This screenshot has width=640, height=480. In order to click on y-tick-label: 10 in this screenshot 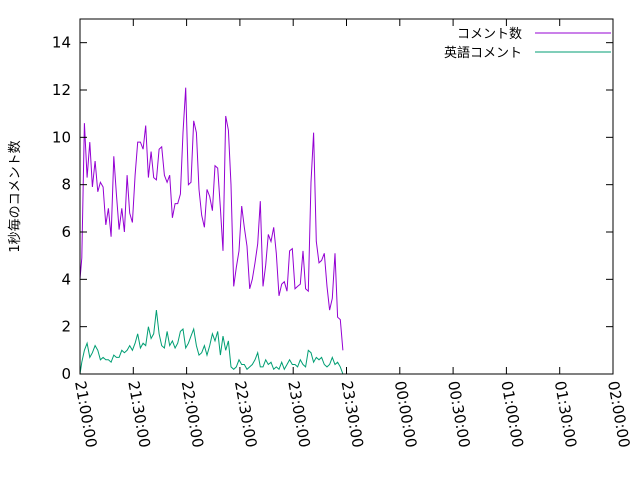, I will do `click(61, 137)`.